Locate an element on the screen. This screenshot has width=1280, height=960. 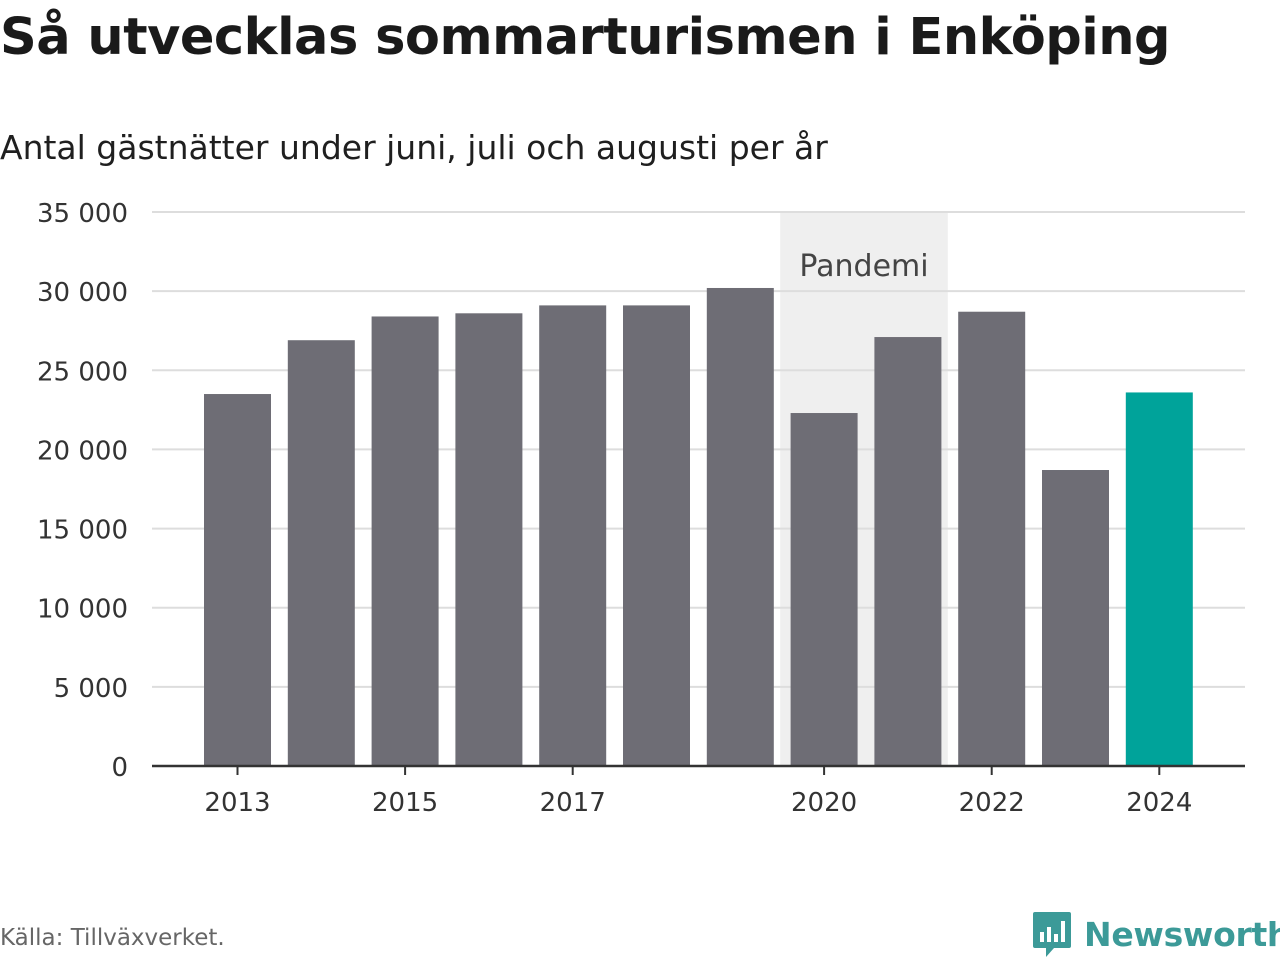
newsworthy-logo: Newsworthy is located at coordinates (1156, 934).